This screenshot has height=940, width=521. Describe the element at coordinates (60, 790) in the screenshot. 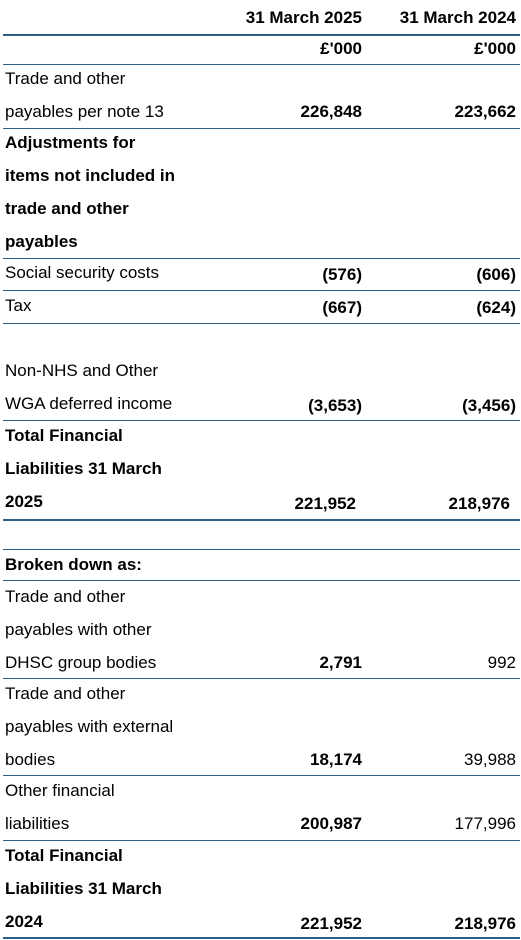

I see `row-label: Other financial` at that location.